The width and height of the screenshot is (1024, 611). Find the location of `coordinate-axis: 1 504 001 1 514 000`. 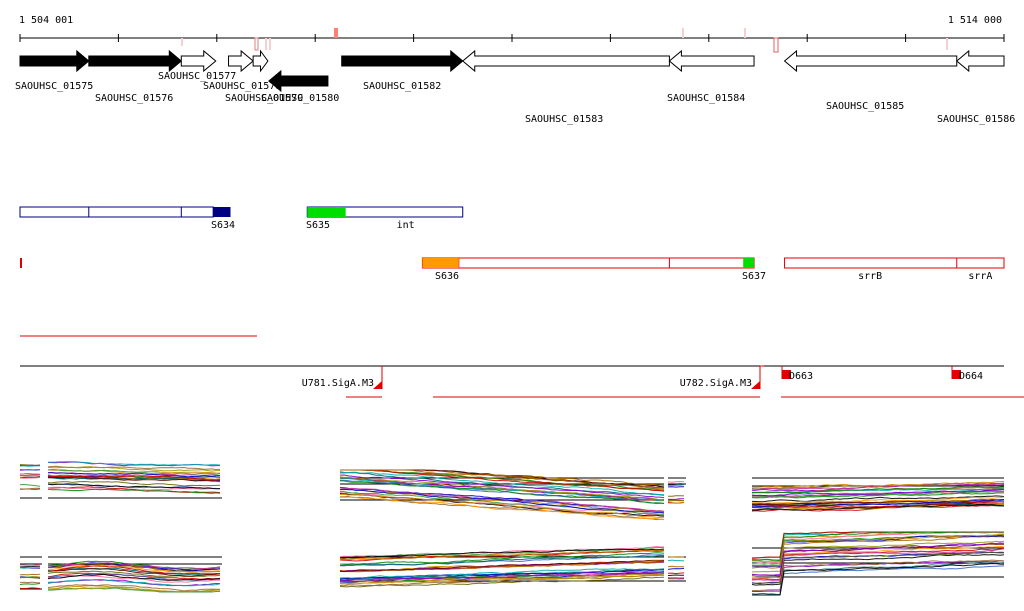

coordinate-axis: 1 504 001 1 514 000 is located at coordinates (512, 34).